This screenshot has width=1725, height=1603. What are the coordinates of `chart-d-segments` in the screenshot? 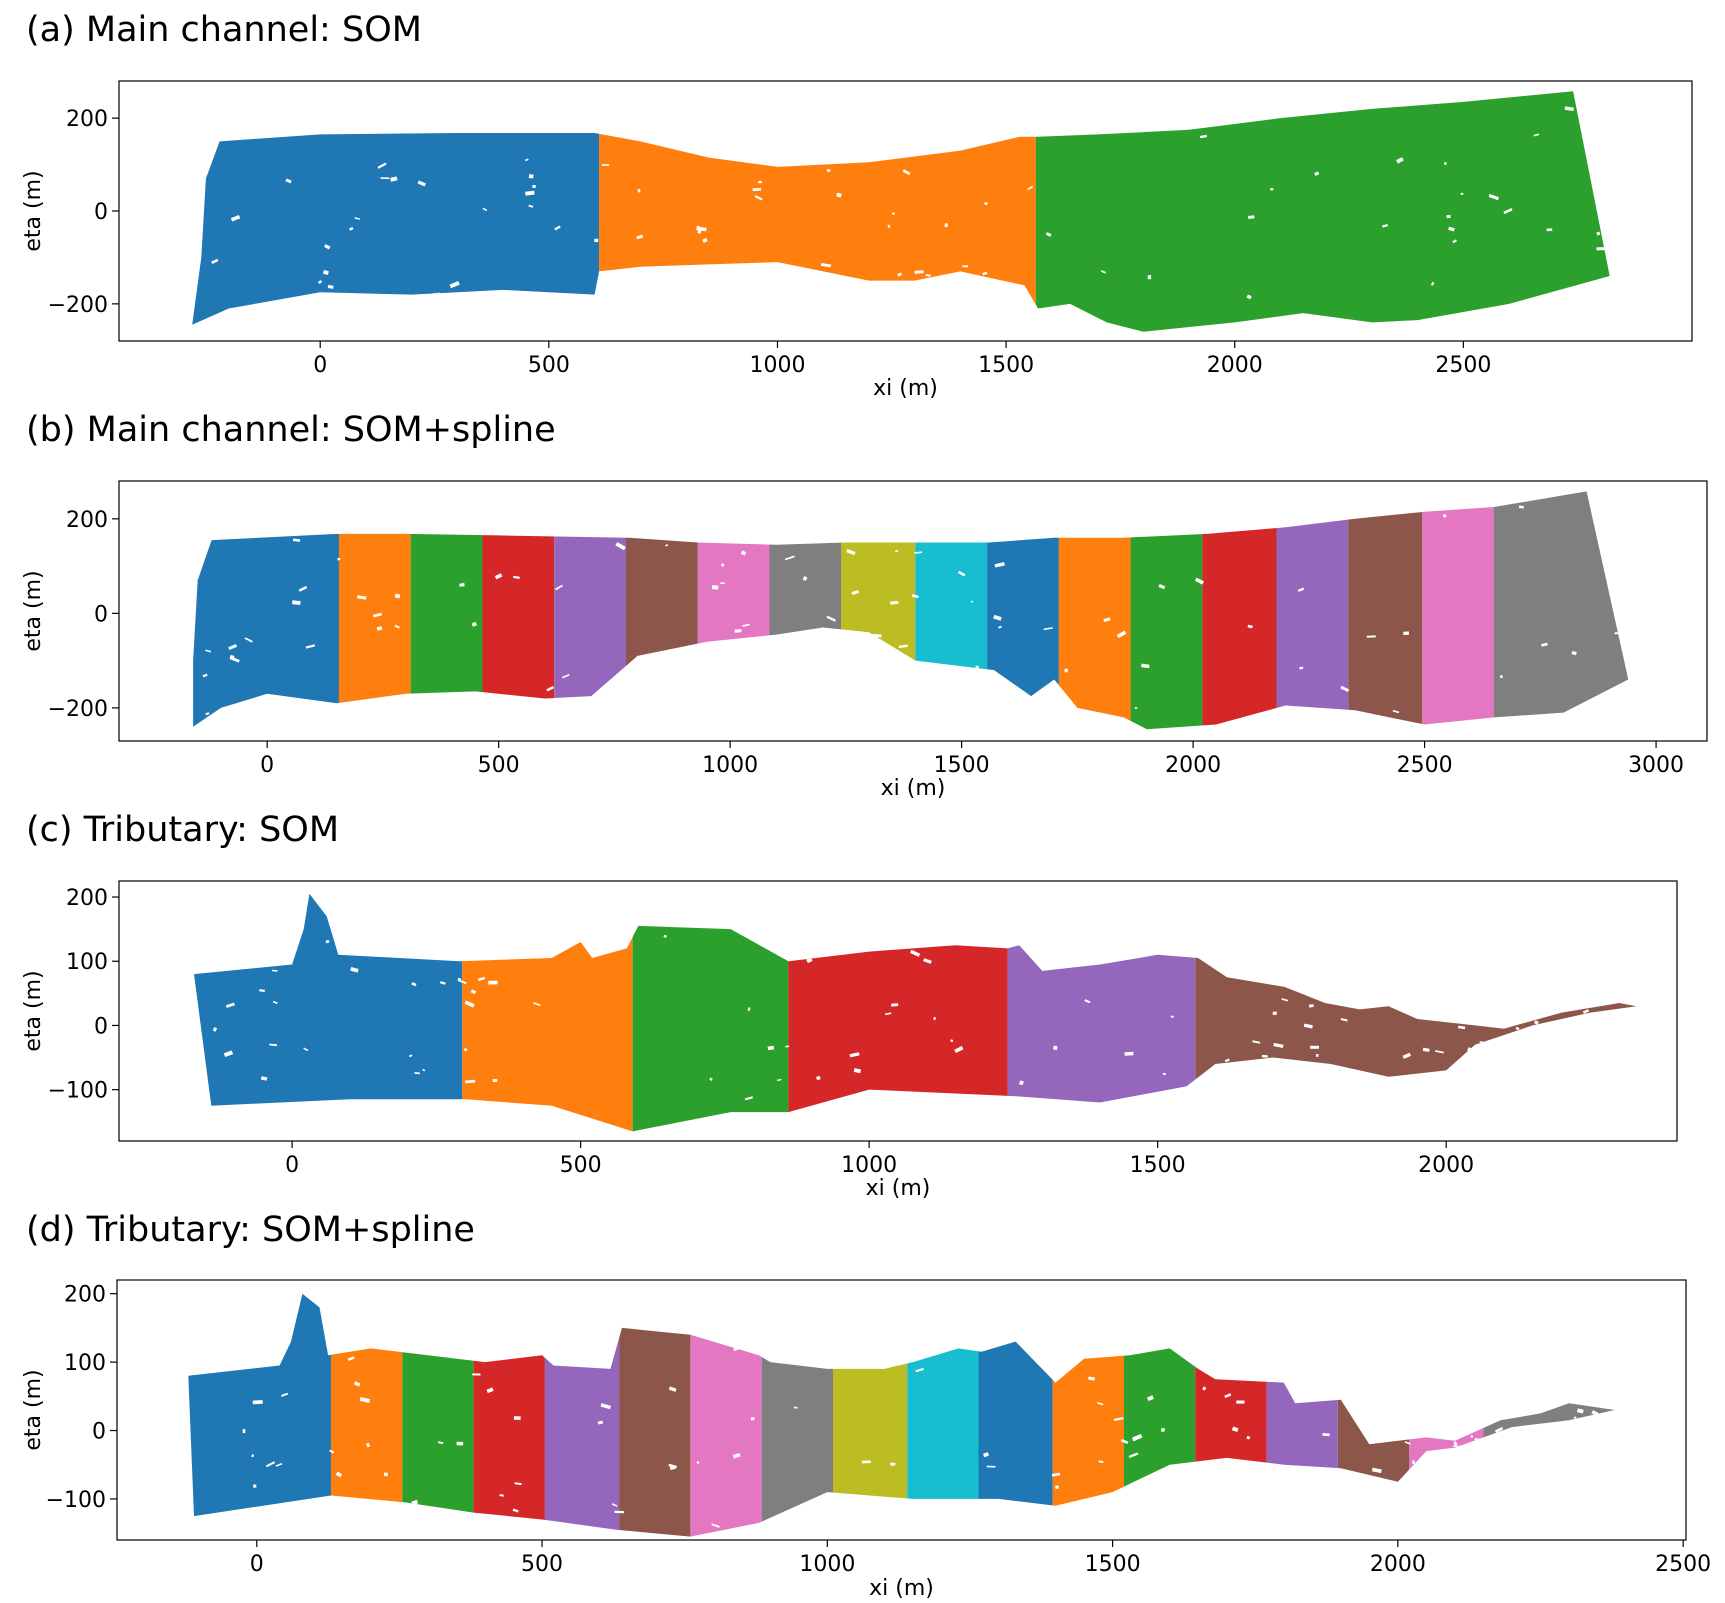 It's located at (901, 1415).